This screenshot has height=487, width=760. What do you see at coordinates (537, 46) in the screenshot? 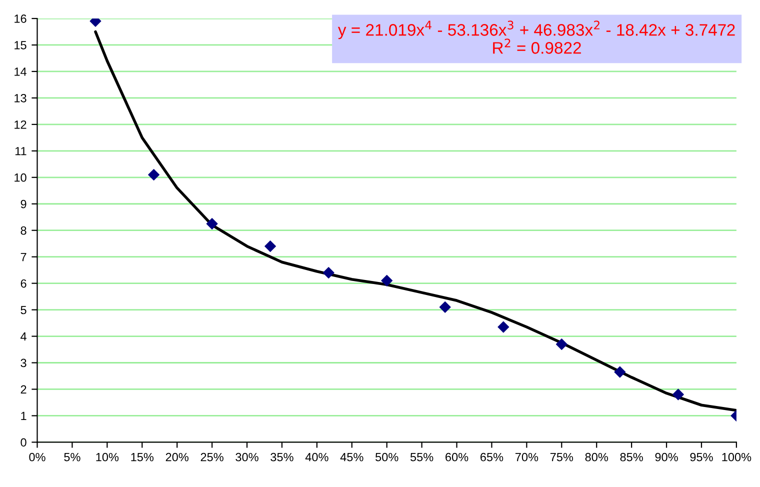
I see `annotation: R$^{2}$ = 0.9822` at bounding box center [537, 46].